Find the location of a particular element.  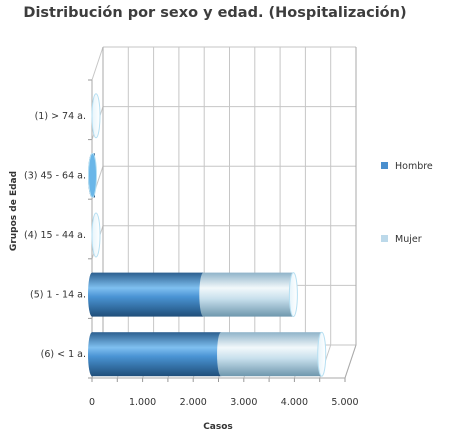

y-tick-label: (6) < 1 a. is located at coordinates (63, 354).